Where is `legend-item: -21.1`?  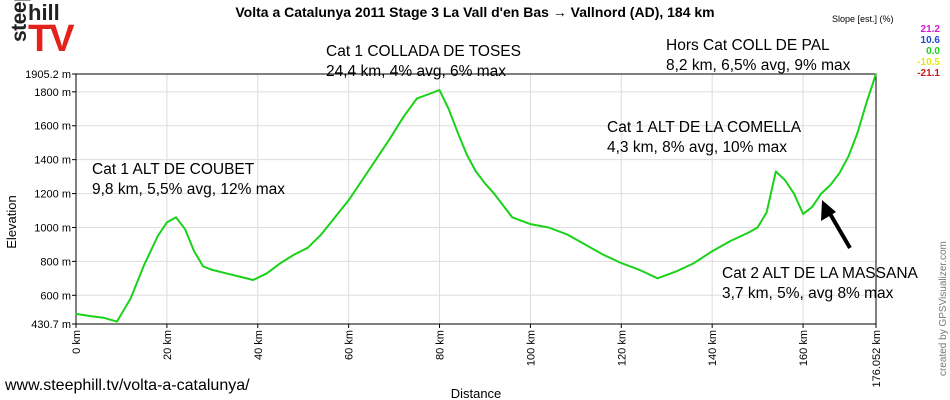 legend-item: -21.1 is located at coordinates (928, 73).